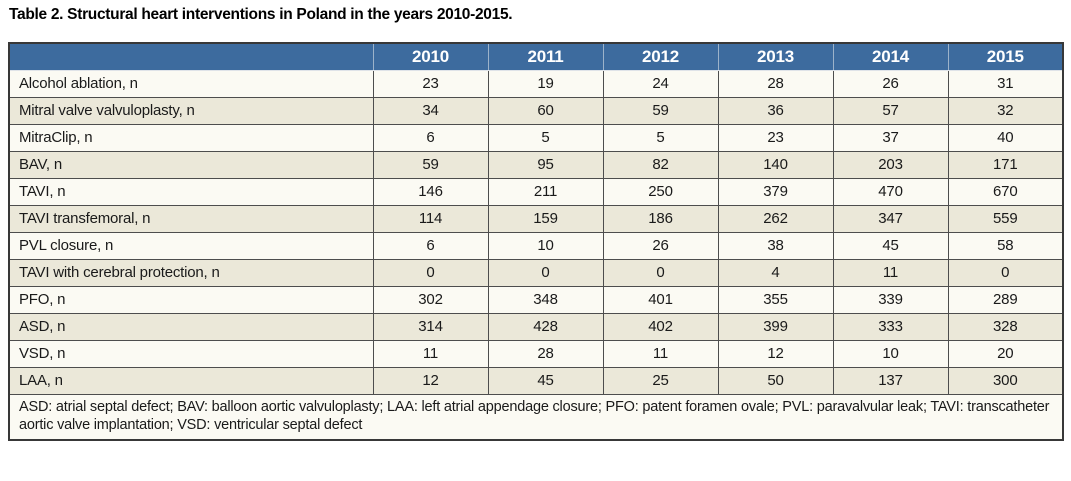 The height and width of the screenshot is (481, 1071). I want to click on value-cell: 159, so click(545, 218).